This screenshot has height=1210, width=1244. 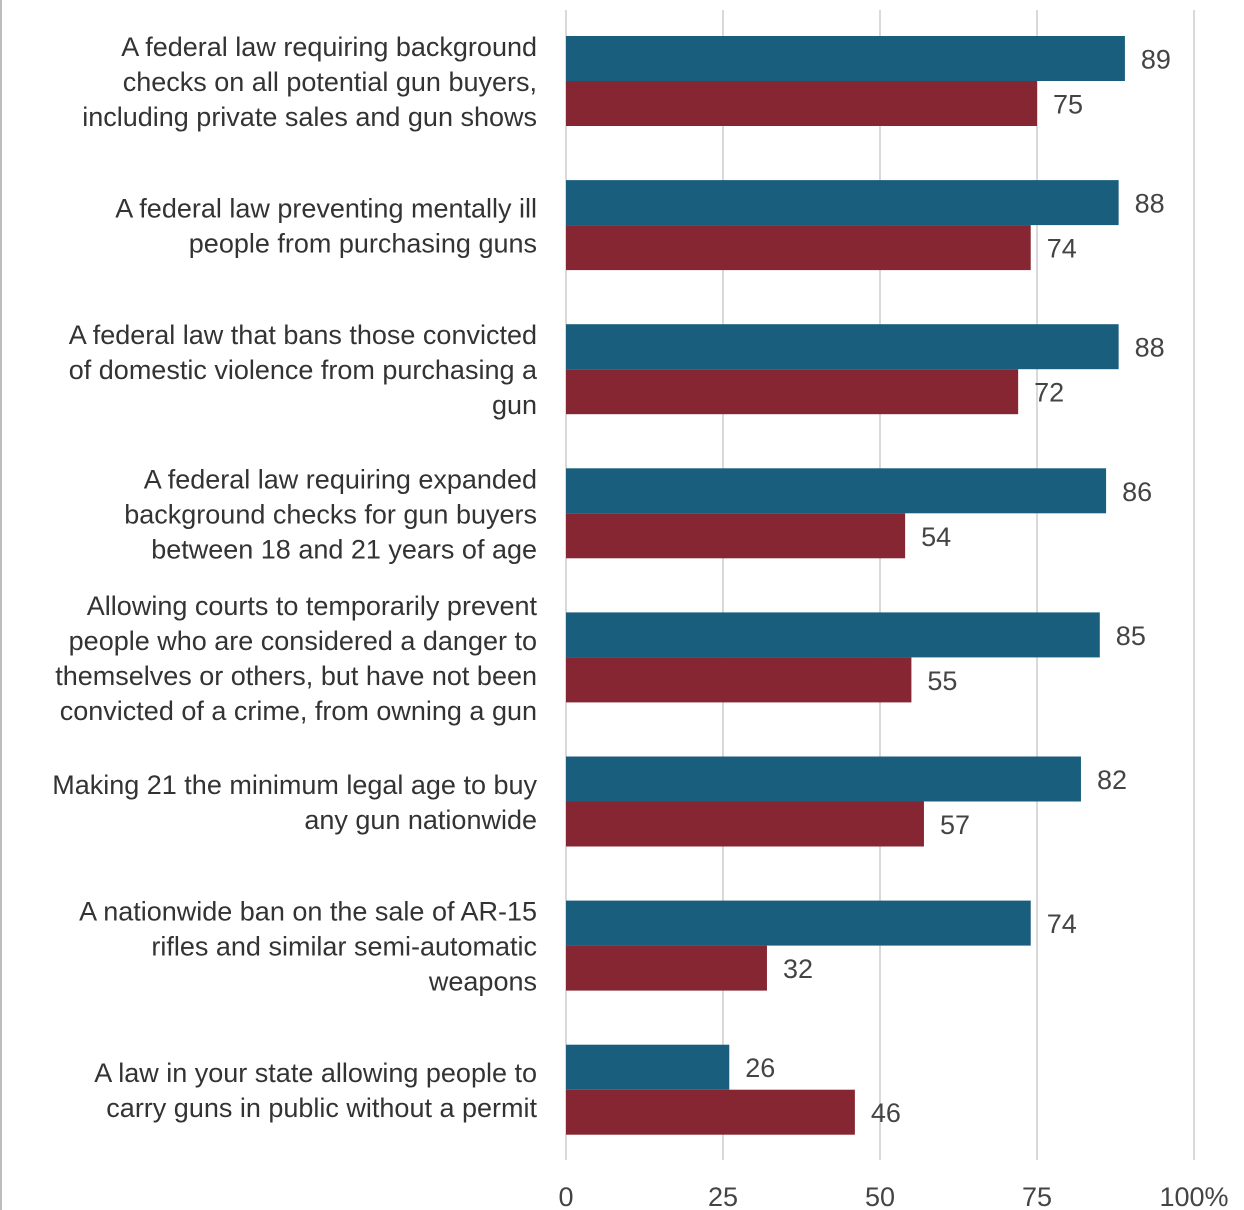 I want to click on value-label: 26, so click(x=760, y=1068).